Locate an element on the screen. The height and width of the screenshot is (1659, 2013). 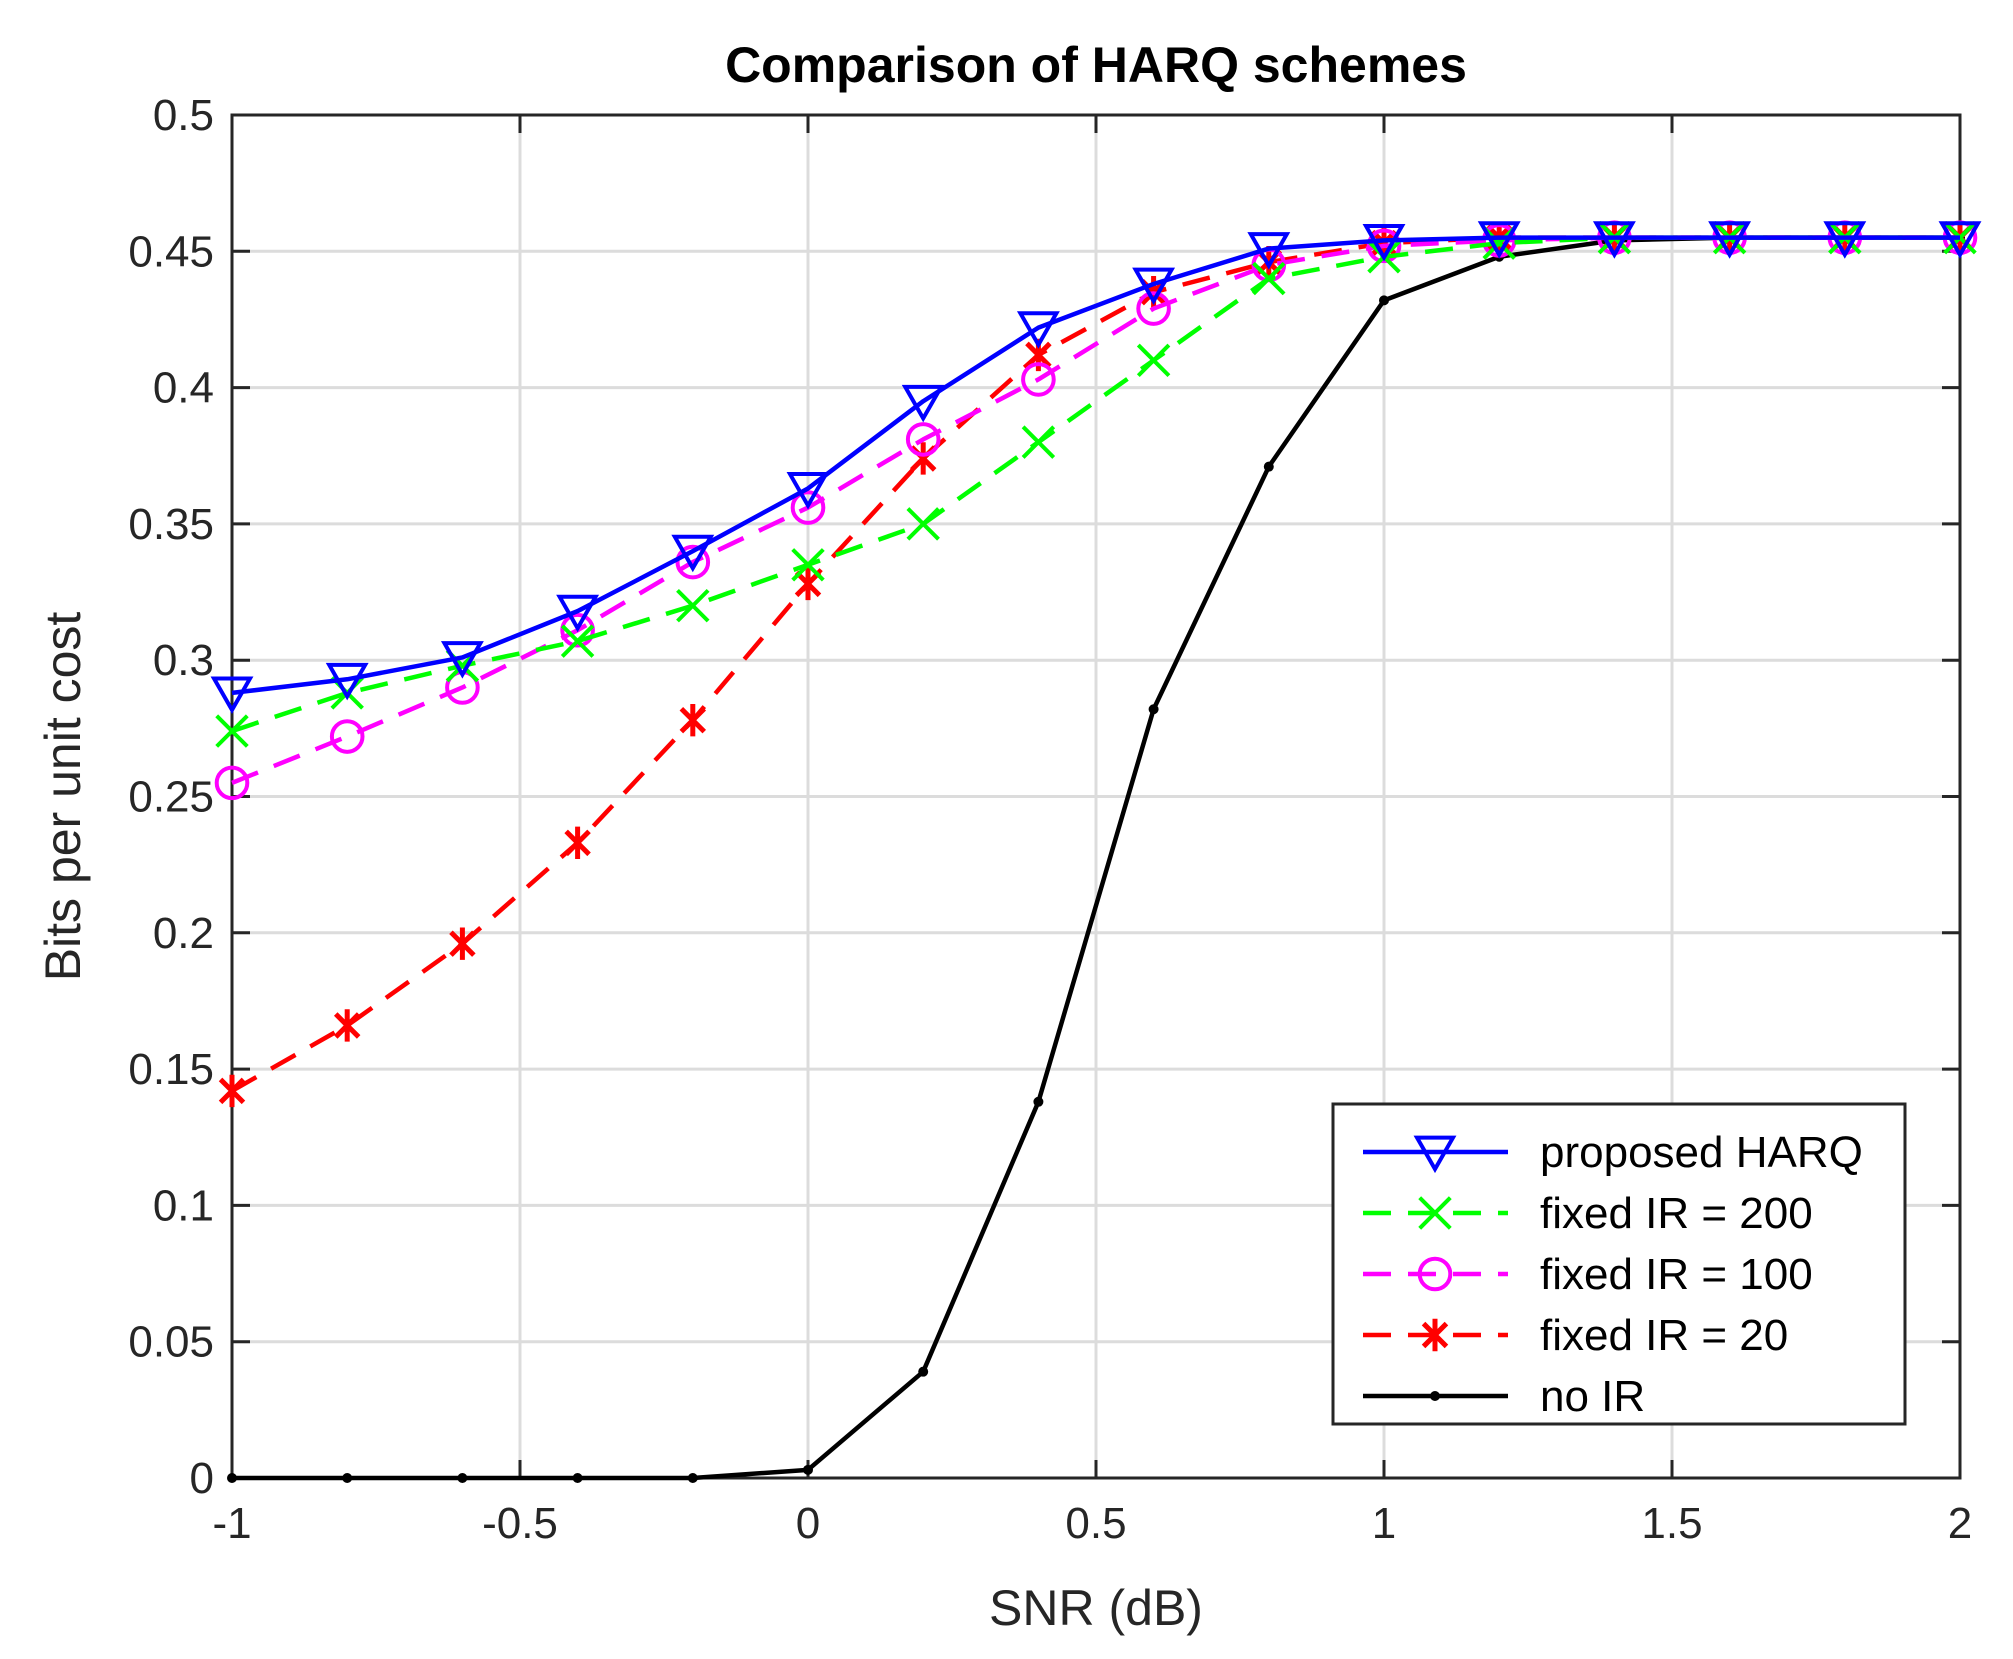
x-tick-label: 0 is located at coordinates (808, 1523).